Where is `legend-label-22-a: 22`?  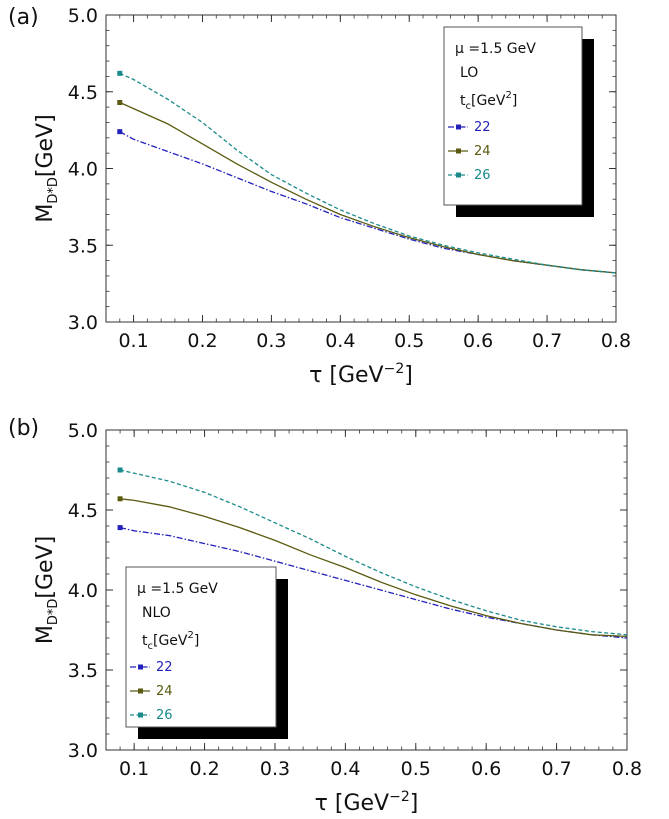
legend-label-22-a: 22 is located at coordinates (482, 127).